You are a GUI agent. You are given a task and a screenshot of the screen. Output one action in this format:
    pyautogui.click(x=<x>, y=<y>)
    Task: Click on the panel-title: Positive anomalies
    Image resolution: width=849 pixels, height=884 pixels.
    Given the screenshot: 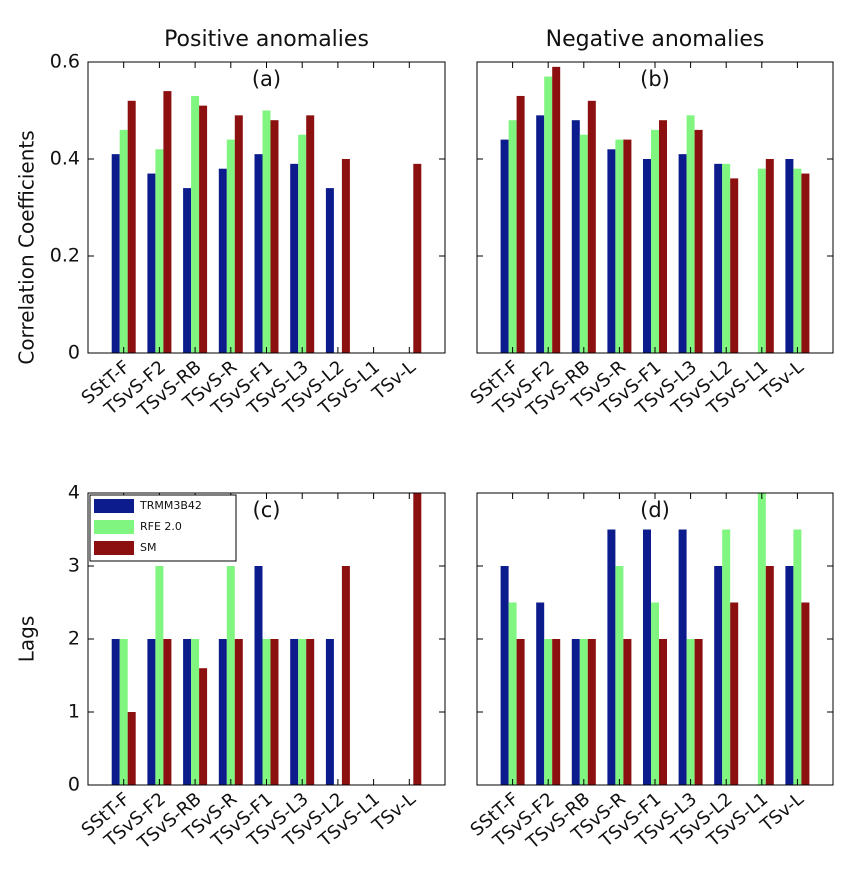 What is the action you would take?
    pyautogui.click(x=266, y=39)
    